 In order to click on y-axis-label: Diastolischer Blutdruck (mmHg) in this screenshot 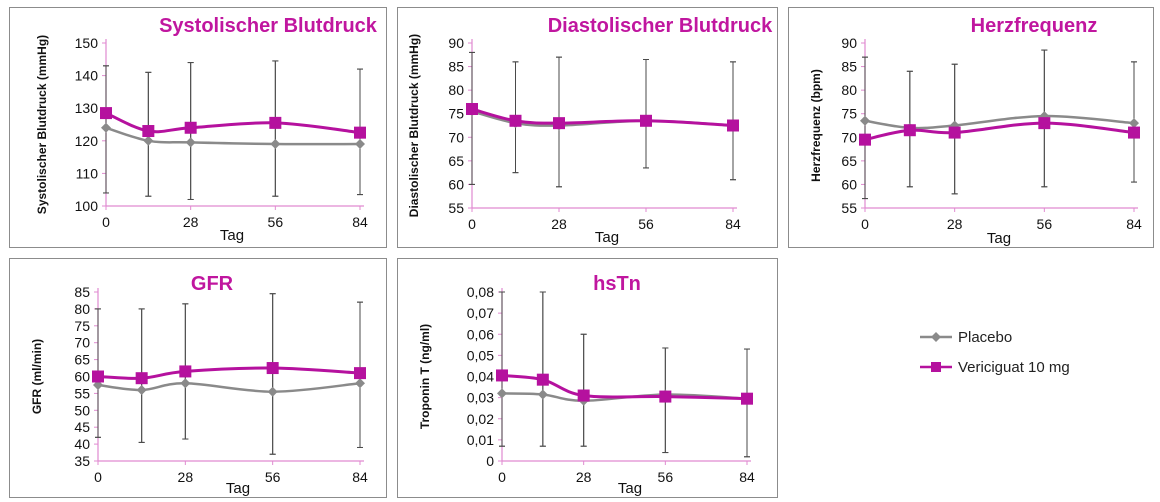, I will do `click(414, 125)`.